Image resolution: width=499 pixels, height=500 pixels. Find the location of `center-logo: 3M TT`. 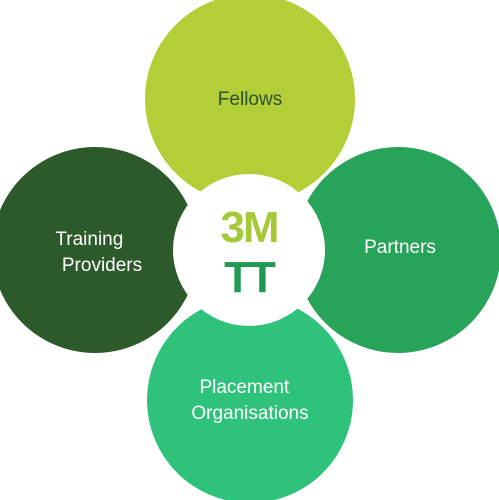

center-logo: 3M TT is located at coordinates (249, 250).